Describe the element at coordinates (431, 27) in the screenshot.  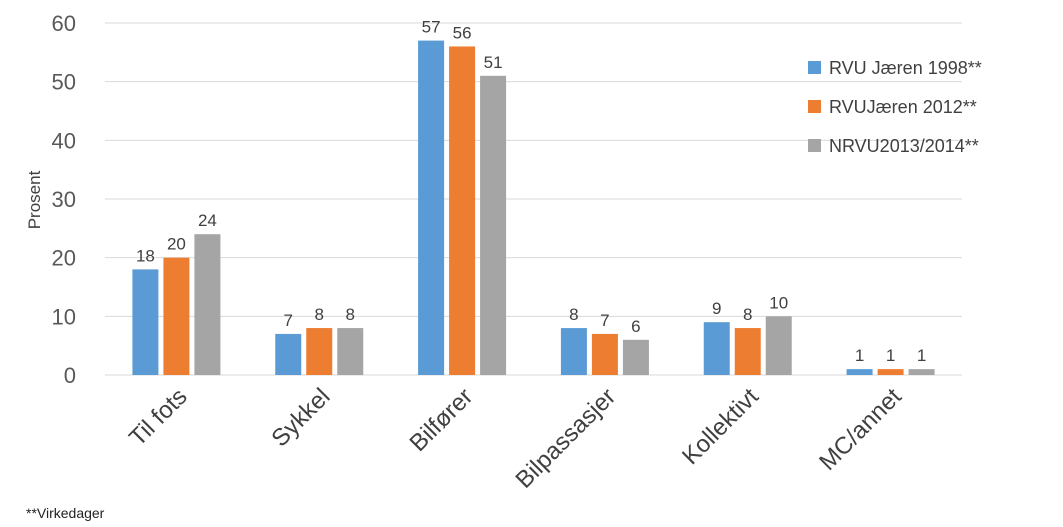
I see `data-label: 57` at that location.